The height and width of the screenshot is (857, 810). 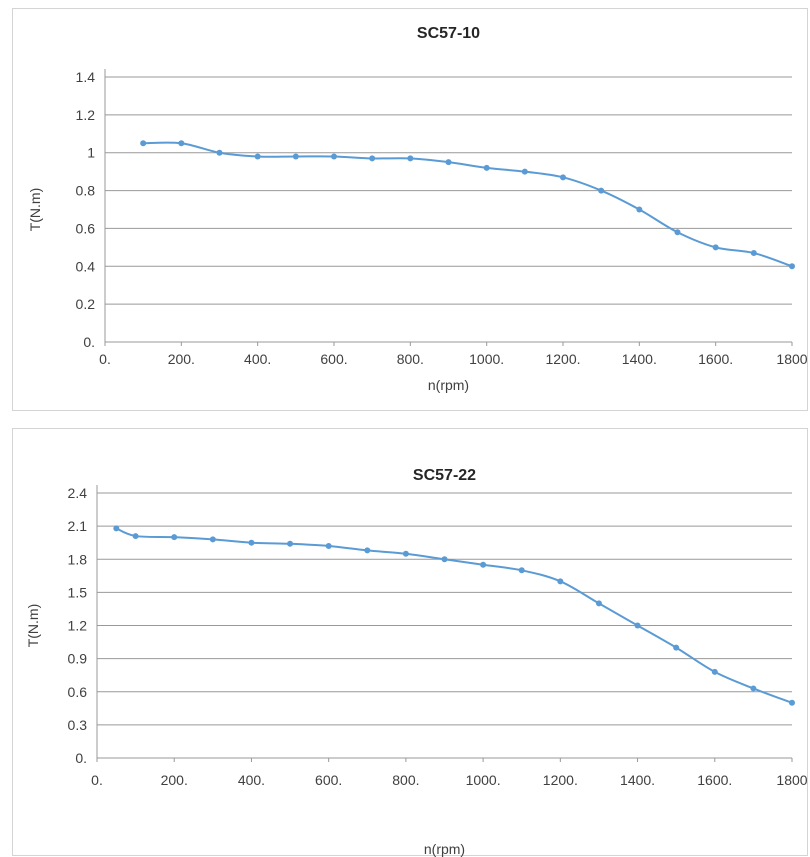 I want to click on y-tick-label: 0.8, so click(x=86, y=191).